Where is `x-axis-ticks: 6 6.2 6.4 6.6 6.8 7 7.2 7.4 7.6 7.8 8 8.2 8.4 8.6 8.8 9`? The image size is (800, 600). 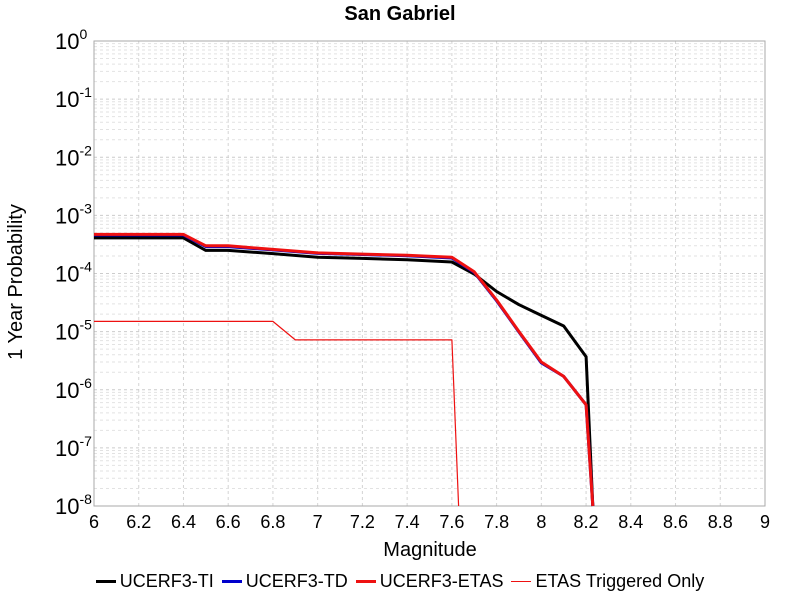 x-axis-ticks: 6 6.2 6.4 6.6 6.8 7 7.2 7.4 7.6 7.8 8 8.2 8.4 8.6 8.8 9 is located at coordinates (429, 522).